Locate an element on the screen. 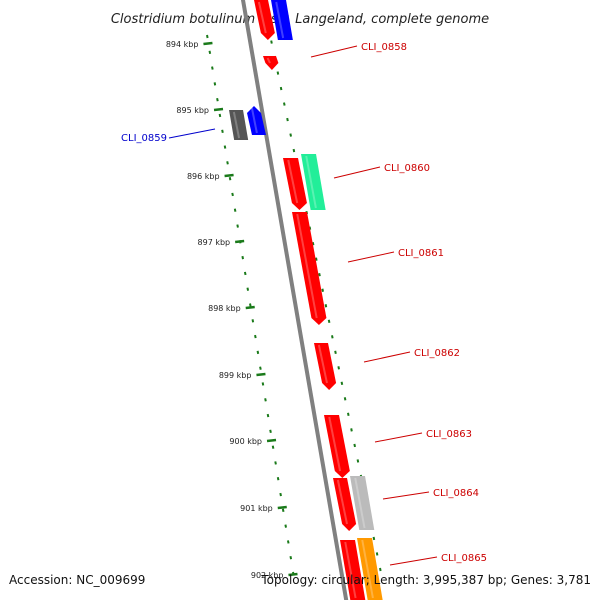  tick-label: 898 kbp is located at coordinates (224, 308).